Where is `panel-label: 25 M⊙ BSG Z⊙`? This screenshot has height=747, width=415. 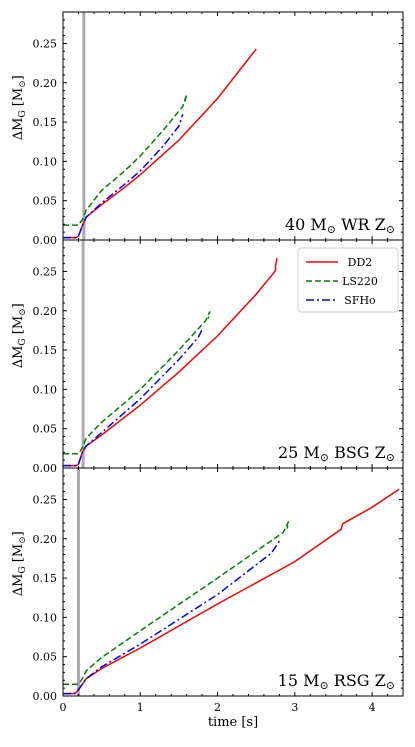
panel-label: 25 M⊙ BSG Z⊙ is located at coordinates (336, 453).